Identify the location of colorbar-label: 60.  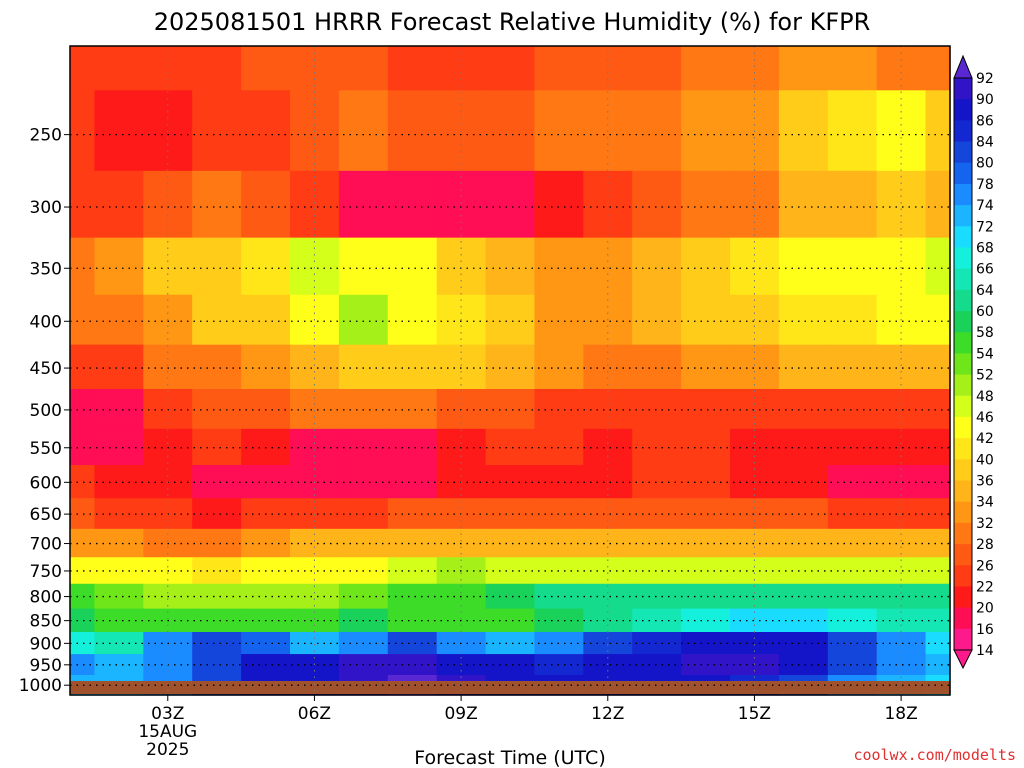
(985, 312).